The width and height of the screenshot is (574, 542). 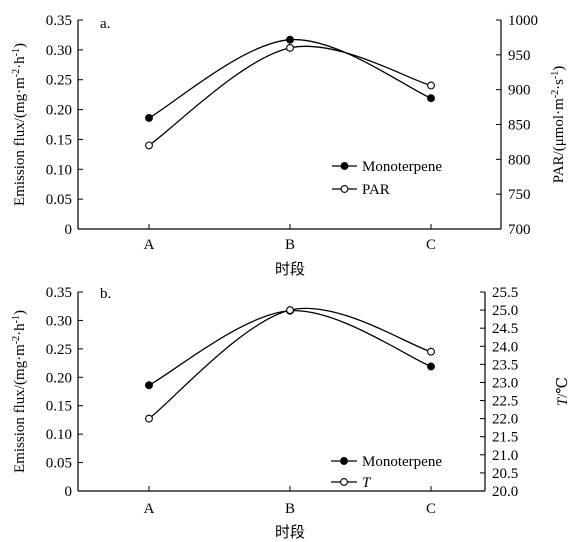 What do you see at coordinates (376, 190) in the screenshot?
I see `legend-label-par: PAR` at bounding box center [376, 190].